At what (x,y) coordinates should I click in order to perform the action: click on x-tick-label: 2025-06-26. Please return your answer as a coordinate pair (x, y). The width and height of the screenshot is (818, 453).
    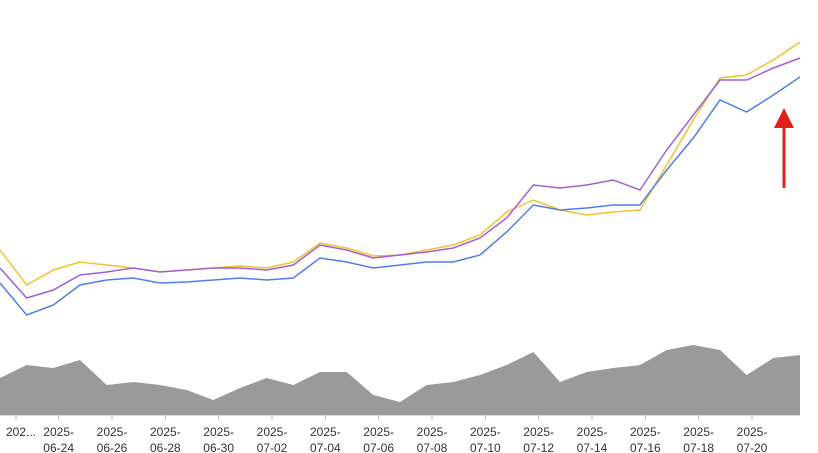
    Looking at the image, I should click on (112, 439).